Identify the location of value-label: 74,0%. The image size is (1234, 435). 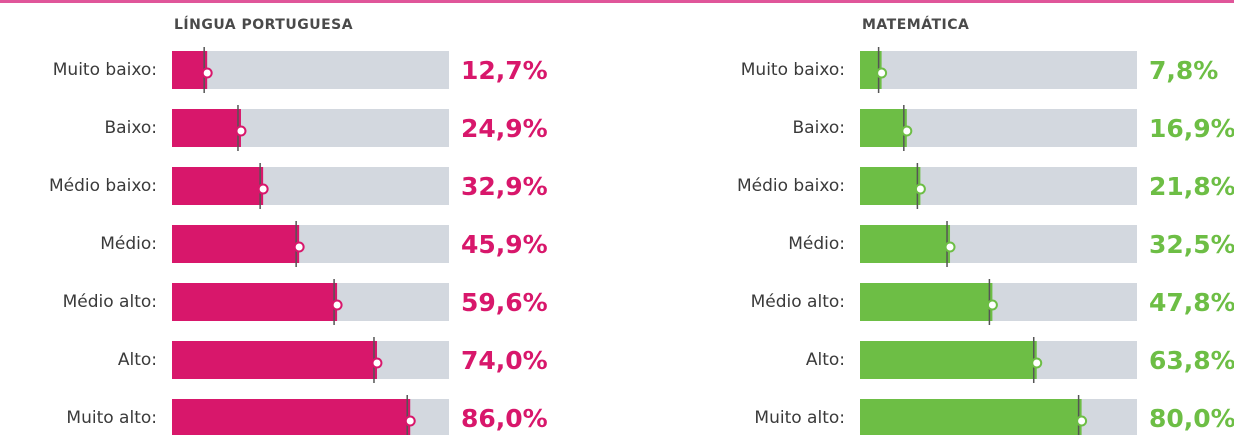
(504, 360).